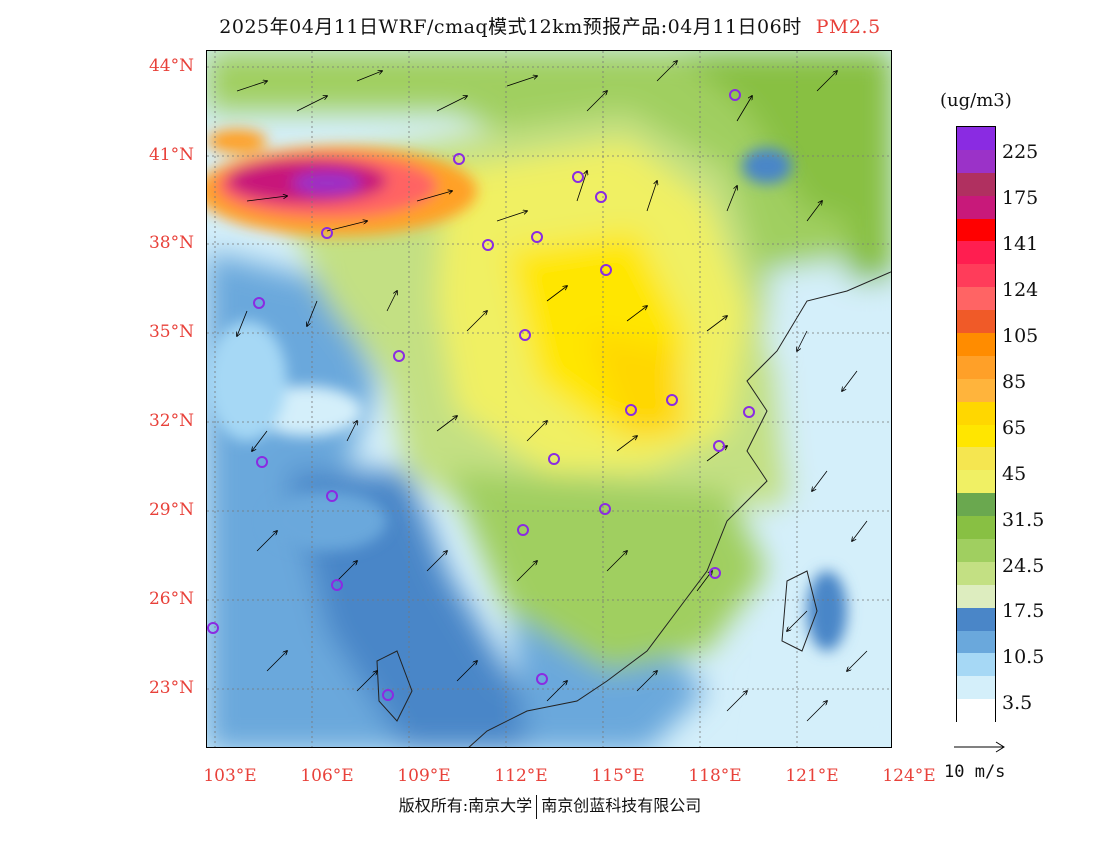 This screenshot has height=850, width=1100. What do you see at coordinates (812, 776) in the screenshot?
I see `lon-label-121: 121°E` at bounding box center [812, 776].